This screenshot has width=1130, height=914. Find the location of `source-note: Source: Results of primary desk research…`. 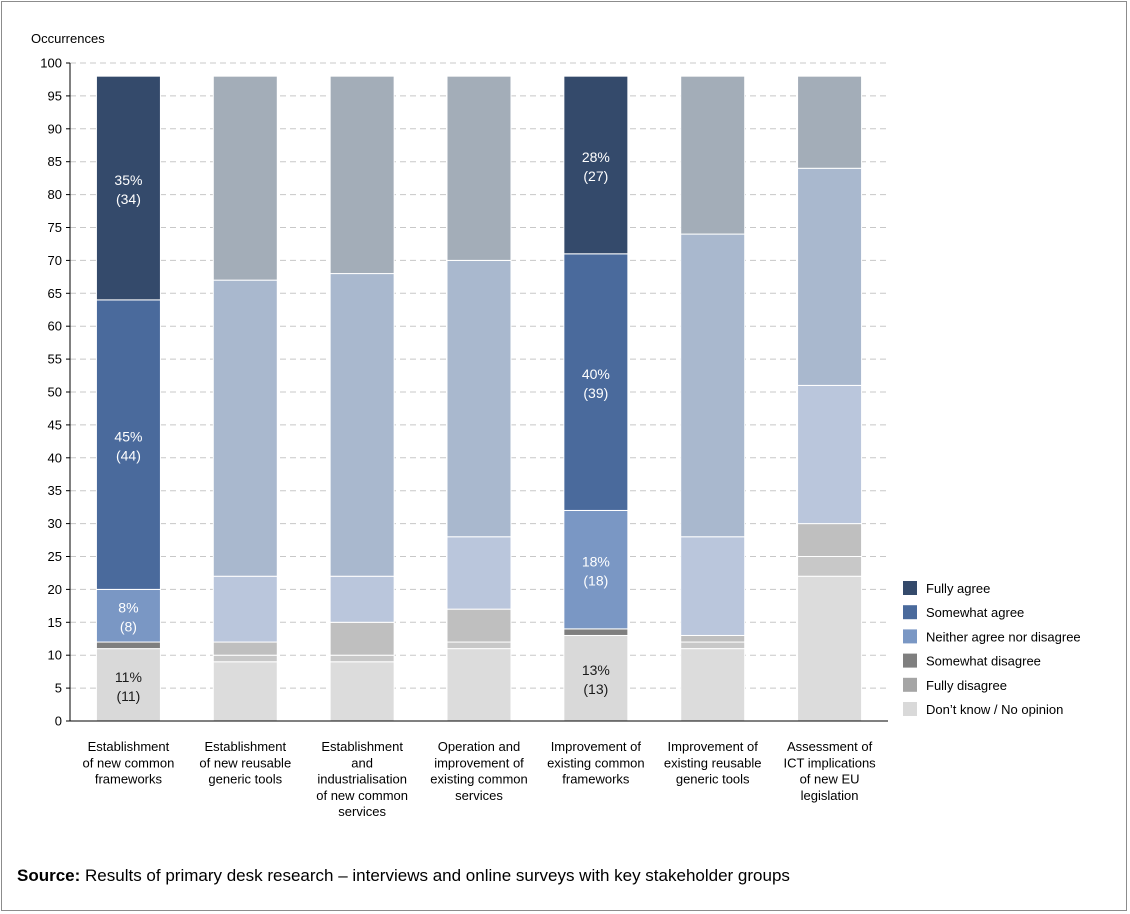

source-note: Source: Results of primary desk research… is located at coordinates (403, 876).